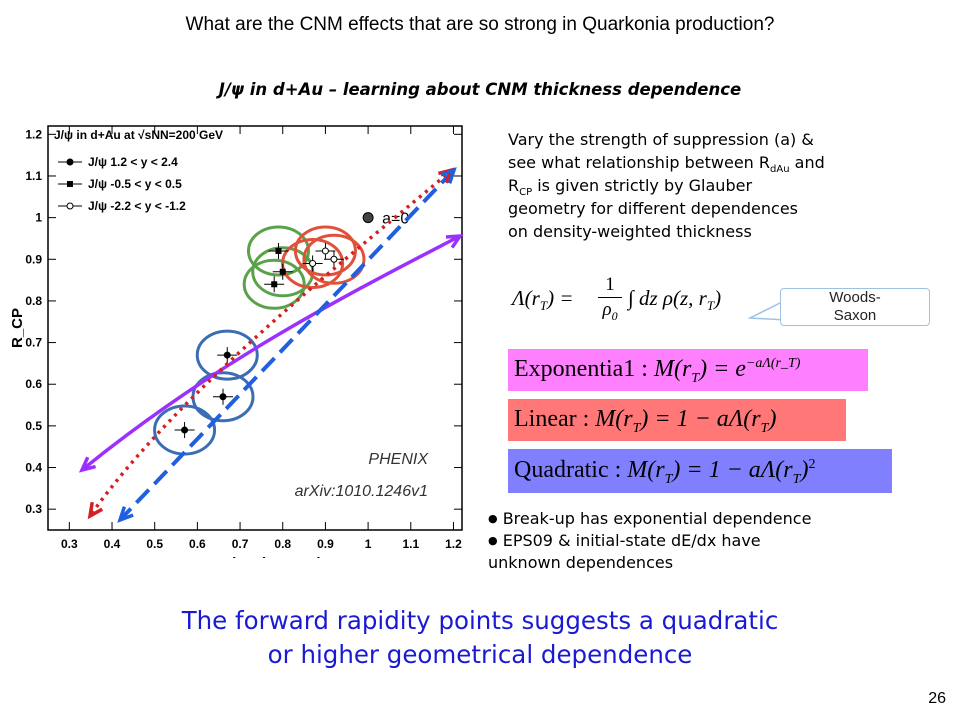 This screenshot has width=960, height=720. What do you see at coordinates (33, 426) in the screenshot?
I see `y-tick-label: 0.5` at bounding box center [33, 426].